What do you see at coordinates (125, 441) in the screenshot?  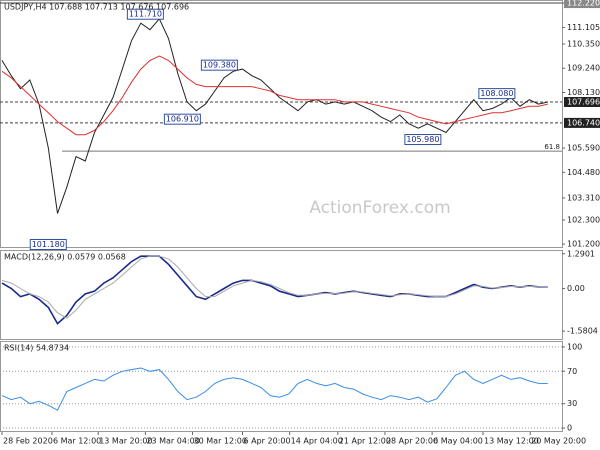 I see `x-tick-label: 13 Mar 20:00` at bounding box center [125, 441].